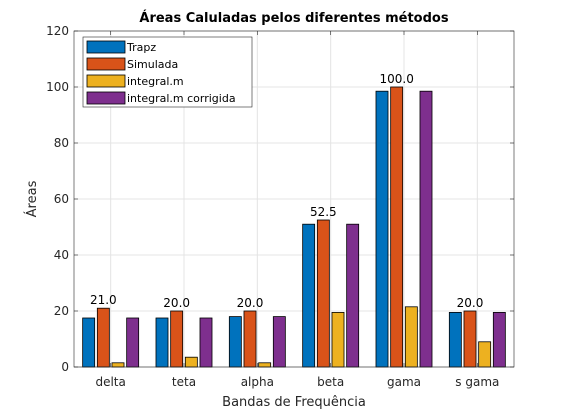  I want to click on y-tick-label-0: 0, so click(65, 367).